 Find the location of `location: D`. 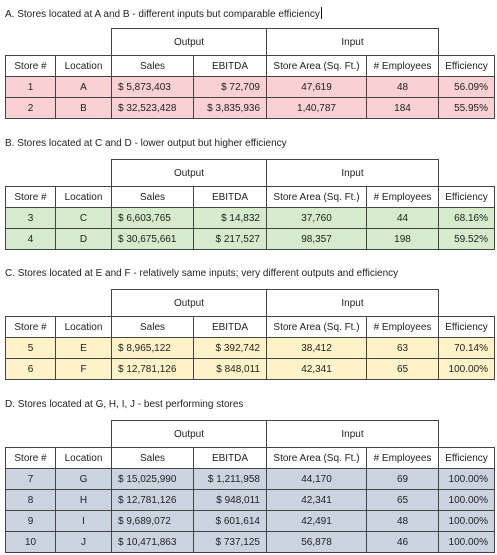

location: D is located at coordinates (83, 239).